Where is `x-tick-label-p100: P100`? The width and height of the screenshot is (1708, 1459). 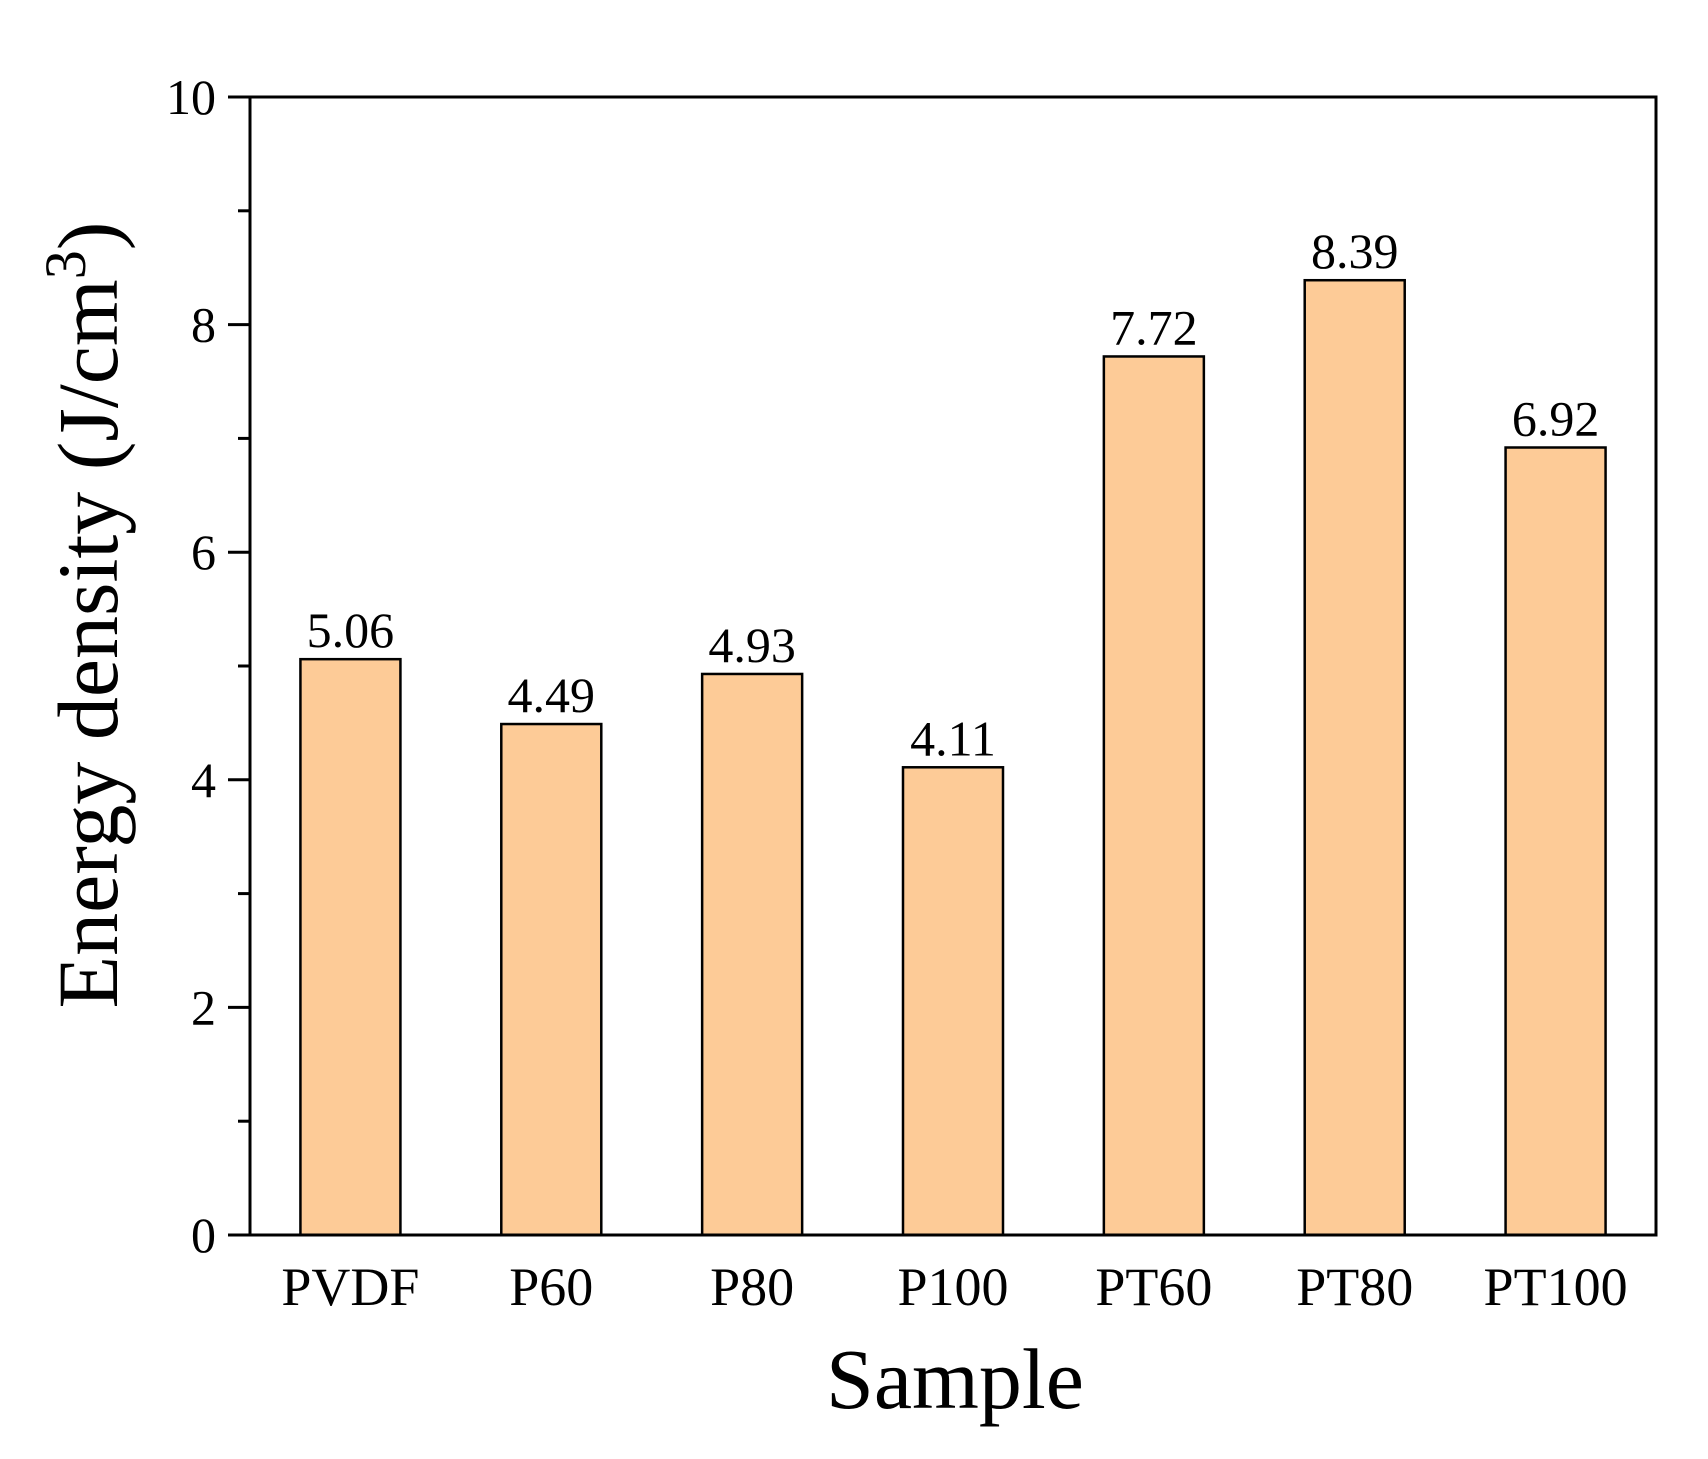 x-tick-label-p100: P100 is located at coordinates (952, 1287).